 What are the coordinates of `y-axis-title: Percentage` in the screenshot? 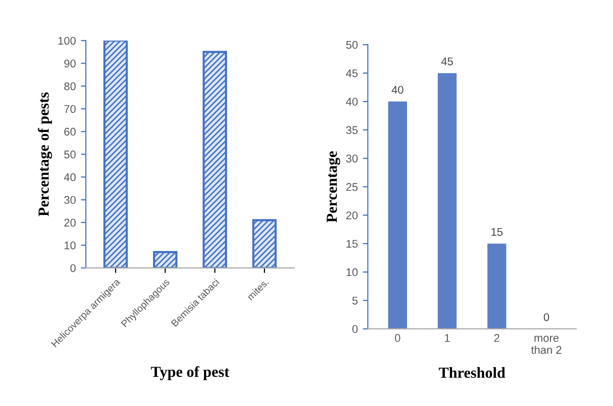 It's located at (333, 186).